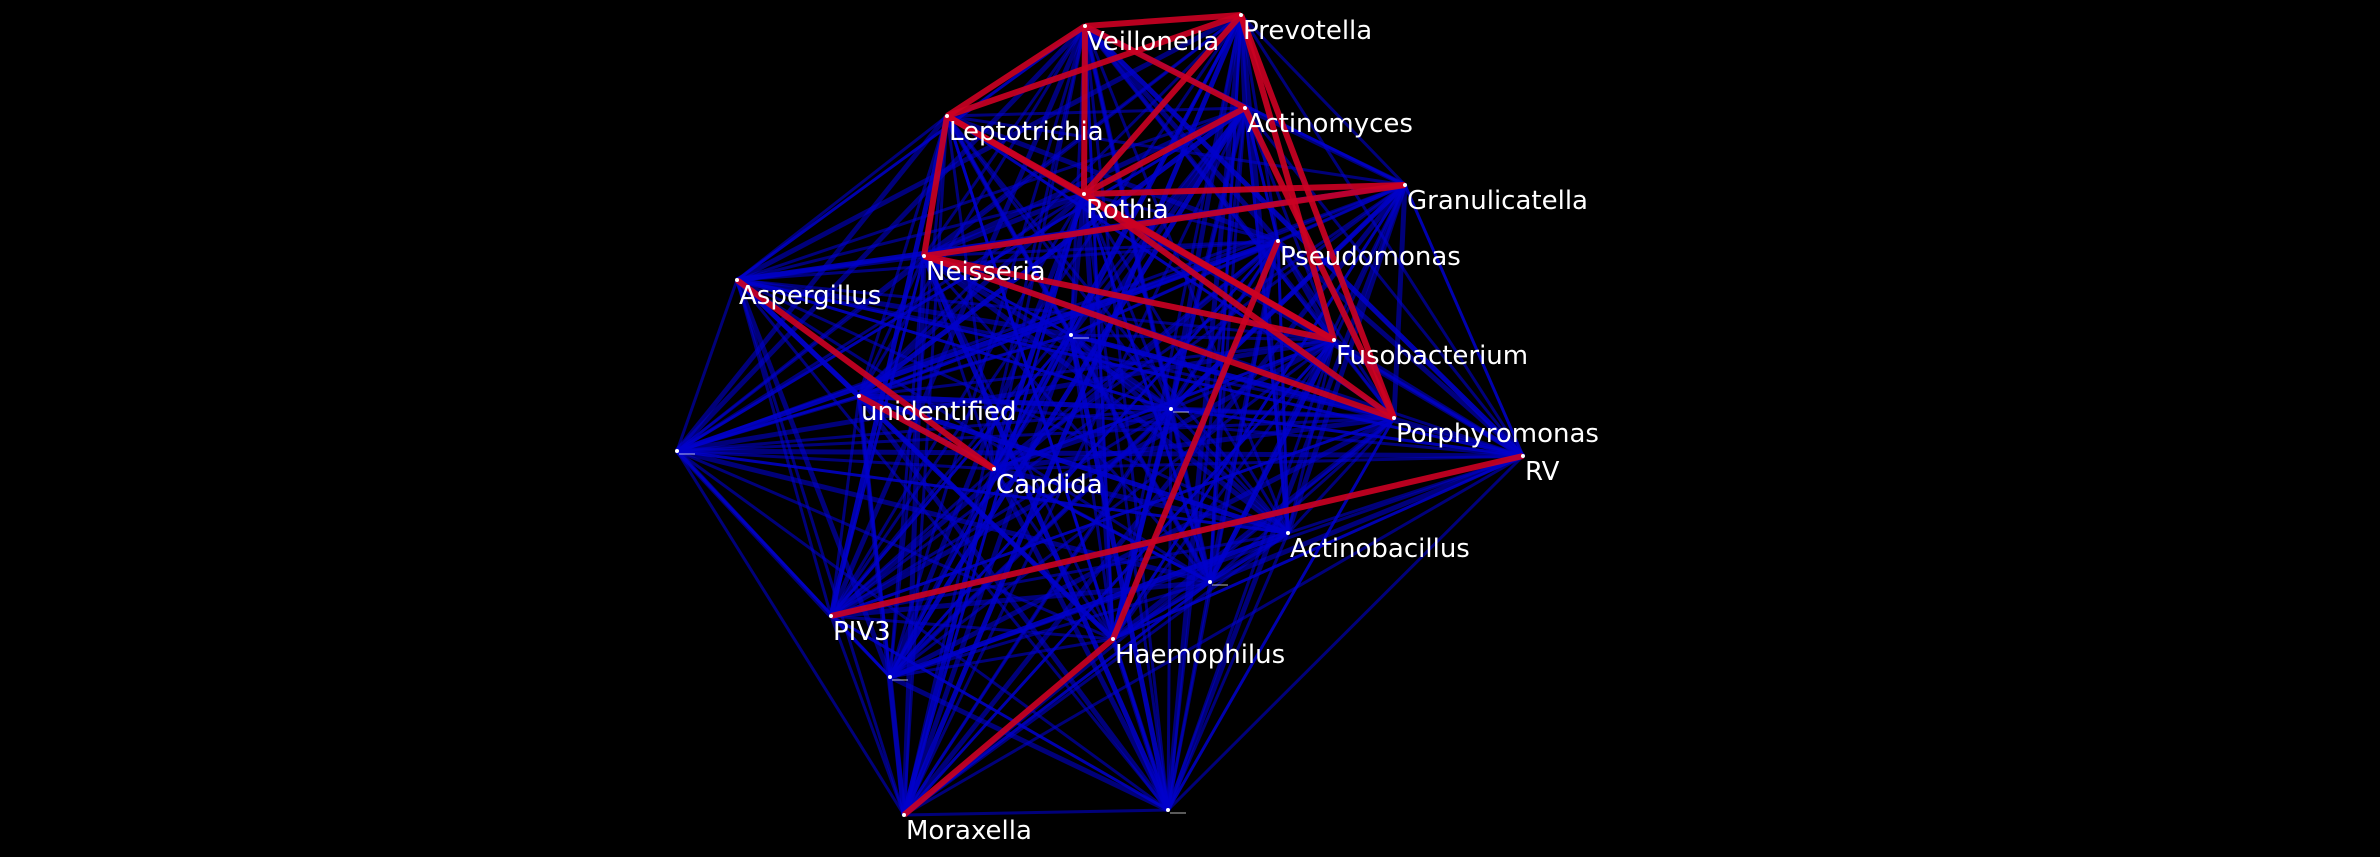  I want to click on positive-edge-actinomyces-pseudomonas, so click(1261, 174).